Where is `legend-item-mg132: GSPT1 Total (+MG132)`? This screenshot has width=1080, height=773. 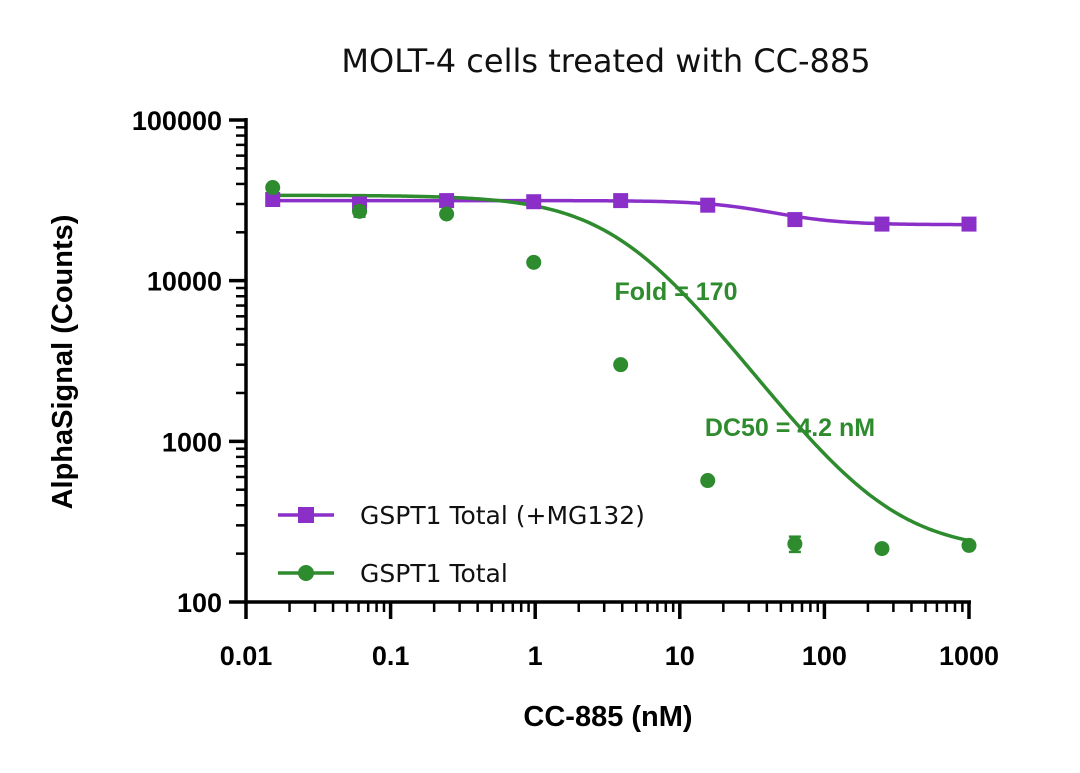
legend-item-mg132: GSPT1 Total (+MG132) is located at coordinates (461, 515).